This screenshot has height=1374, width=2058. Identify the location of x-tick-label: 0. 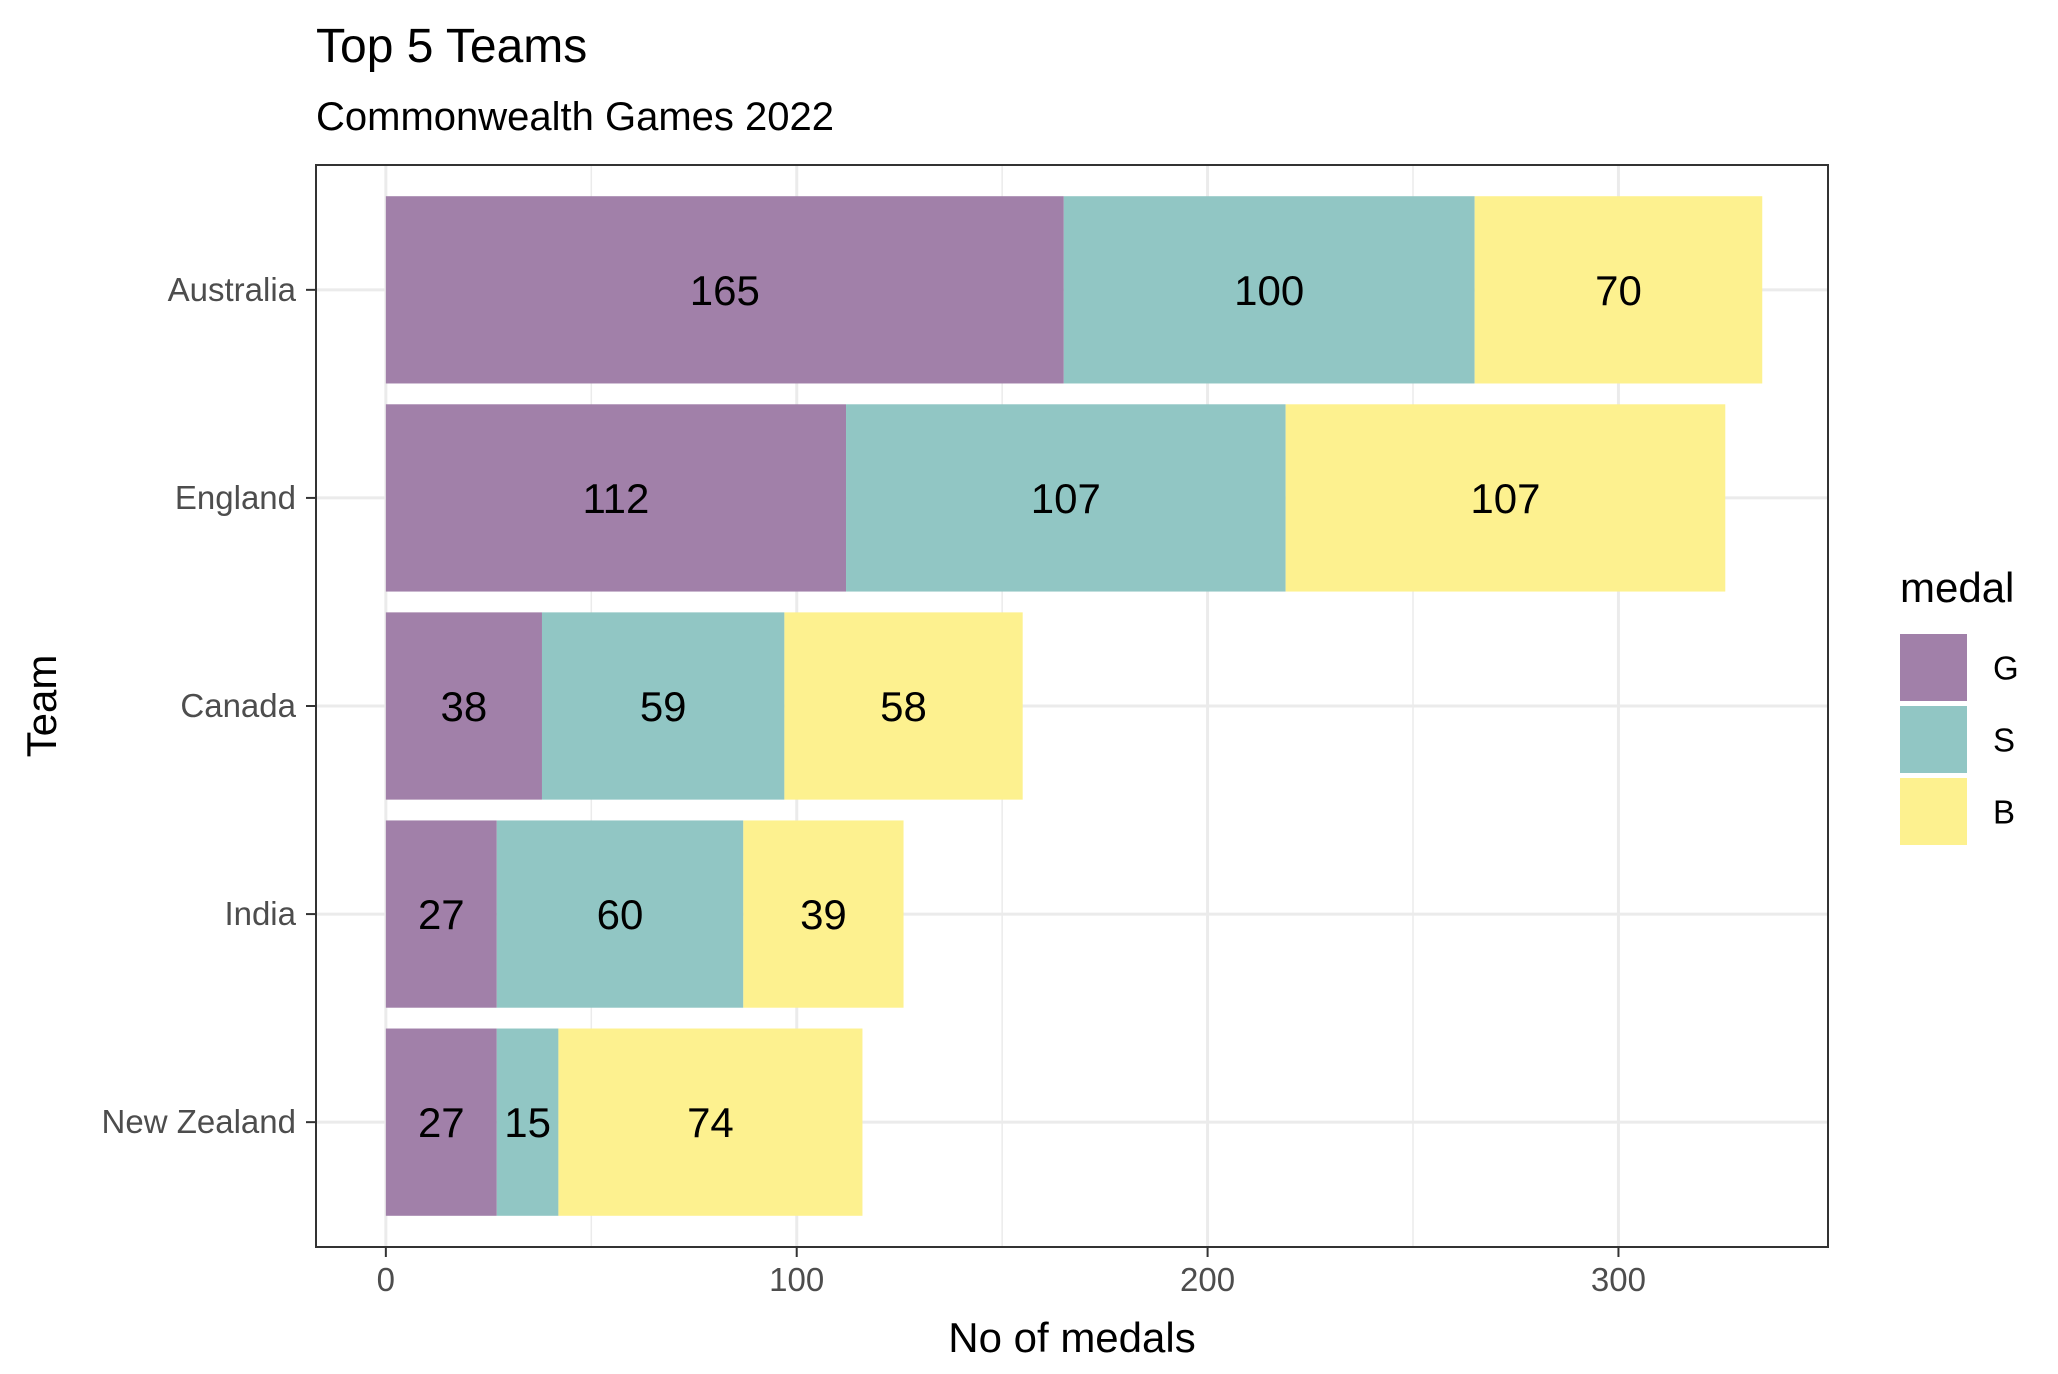
(386, 1279).